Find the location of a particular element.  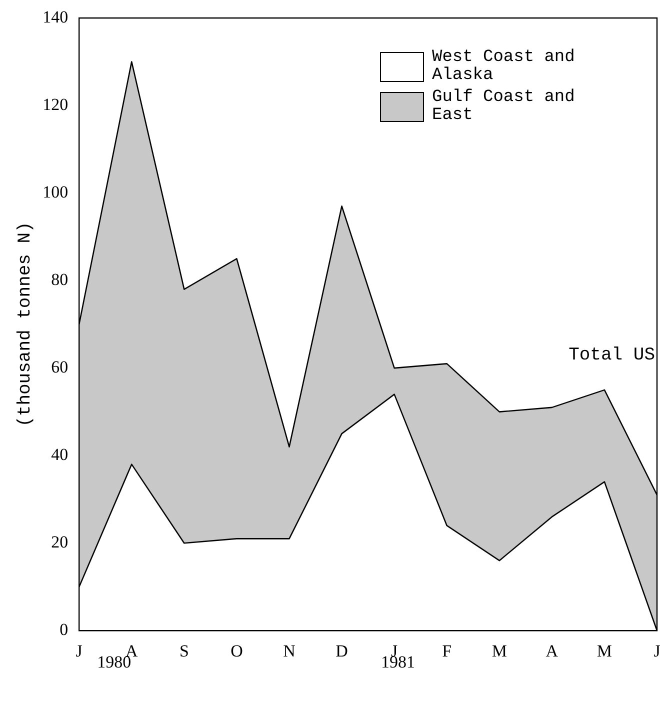

y-tick-label: 120 is located at coordinates (55, 104).